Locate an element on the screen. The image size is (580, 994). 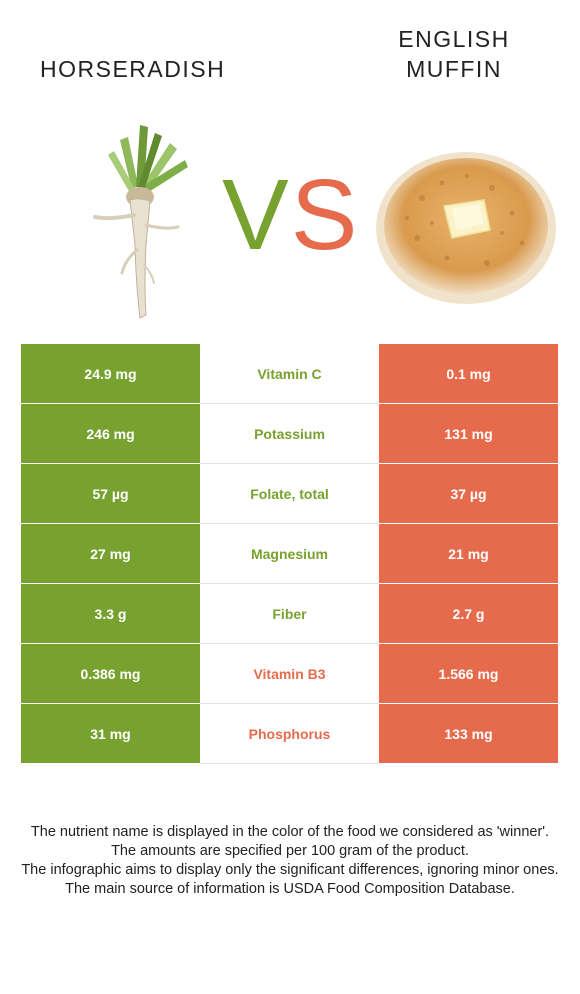
table-row: 3.3 g Fiber 2.7 g is located at coordinates (289, 613).